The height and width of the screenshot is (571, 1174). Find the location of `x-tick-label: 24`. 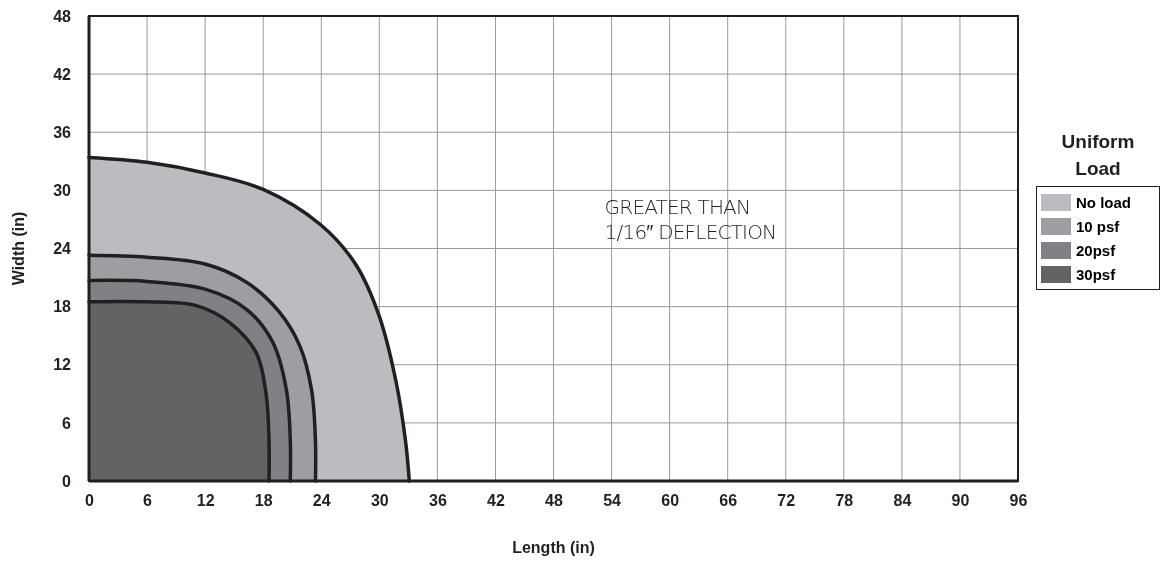

x-tick-label: 24 is located at coordinates (321, 501).